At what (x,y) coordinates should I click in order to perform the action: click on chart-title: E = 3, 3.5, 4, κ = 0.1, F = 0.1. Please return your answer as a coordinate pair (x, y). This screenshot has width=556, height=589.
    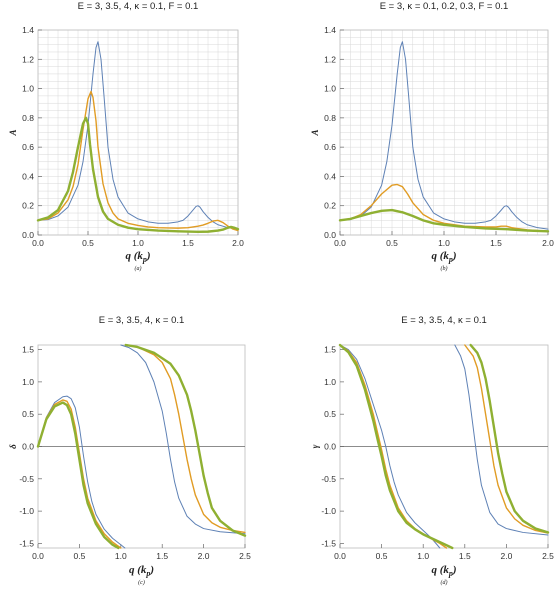
    Looking at the image, I should click on (138, 6).